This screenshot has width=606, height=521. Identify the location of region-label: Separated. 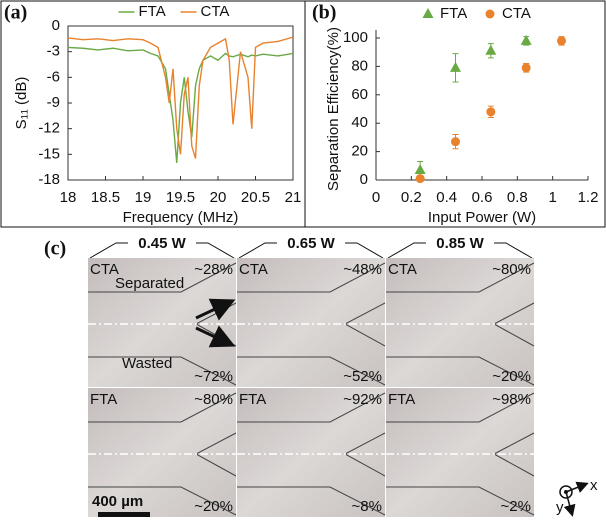
(149, 283).